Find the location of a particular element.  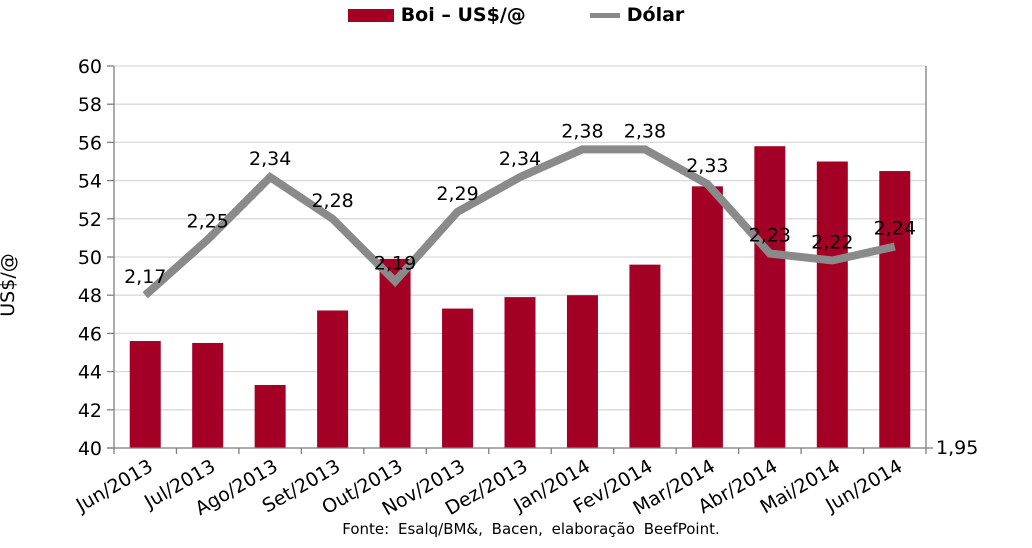

line-data-label: 2,33 is located at coordinates (707, 166).